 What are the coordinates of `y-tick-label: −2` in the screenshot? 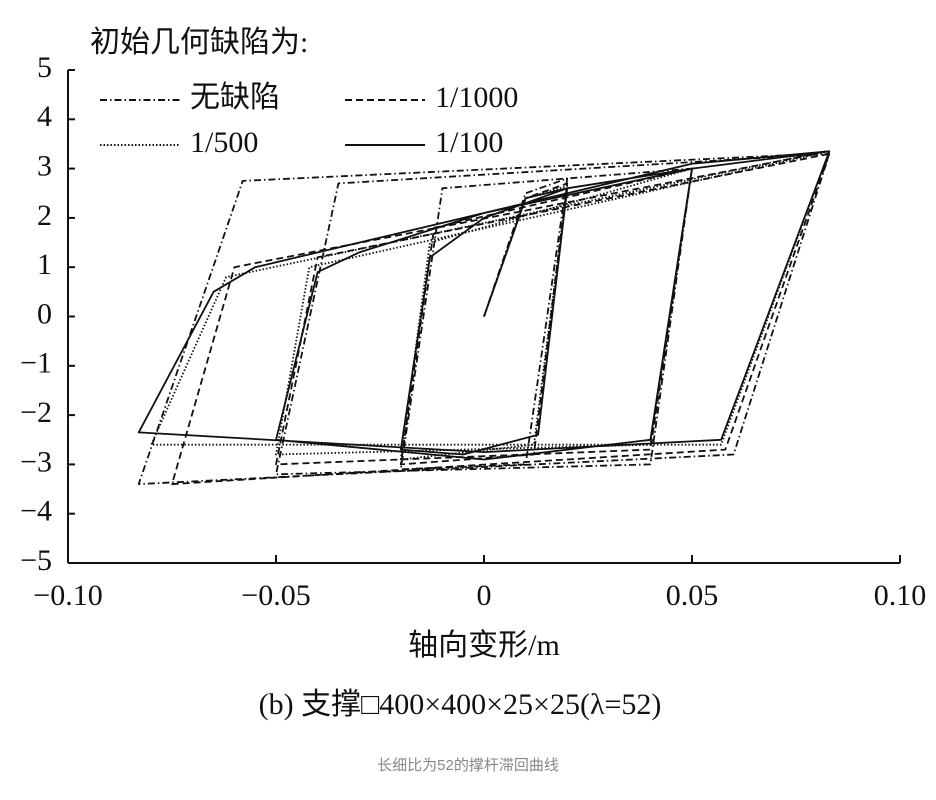 It's located at (36, 412).